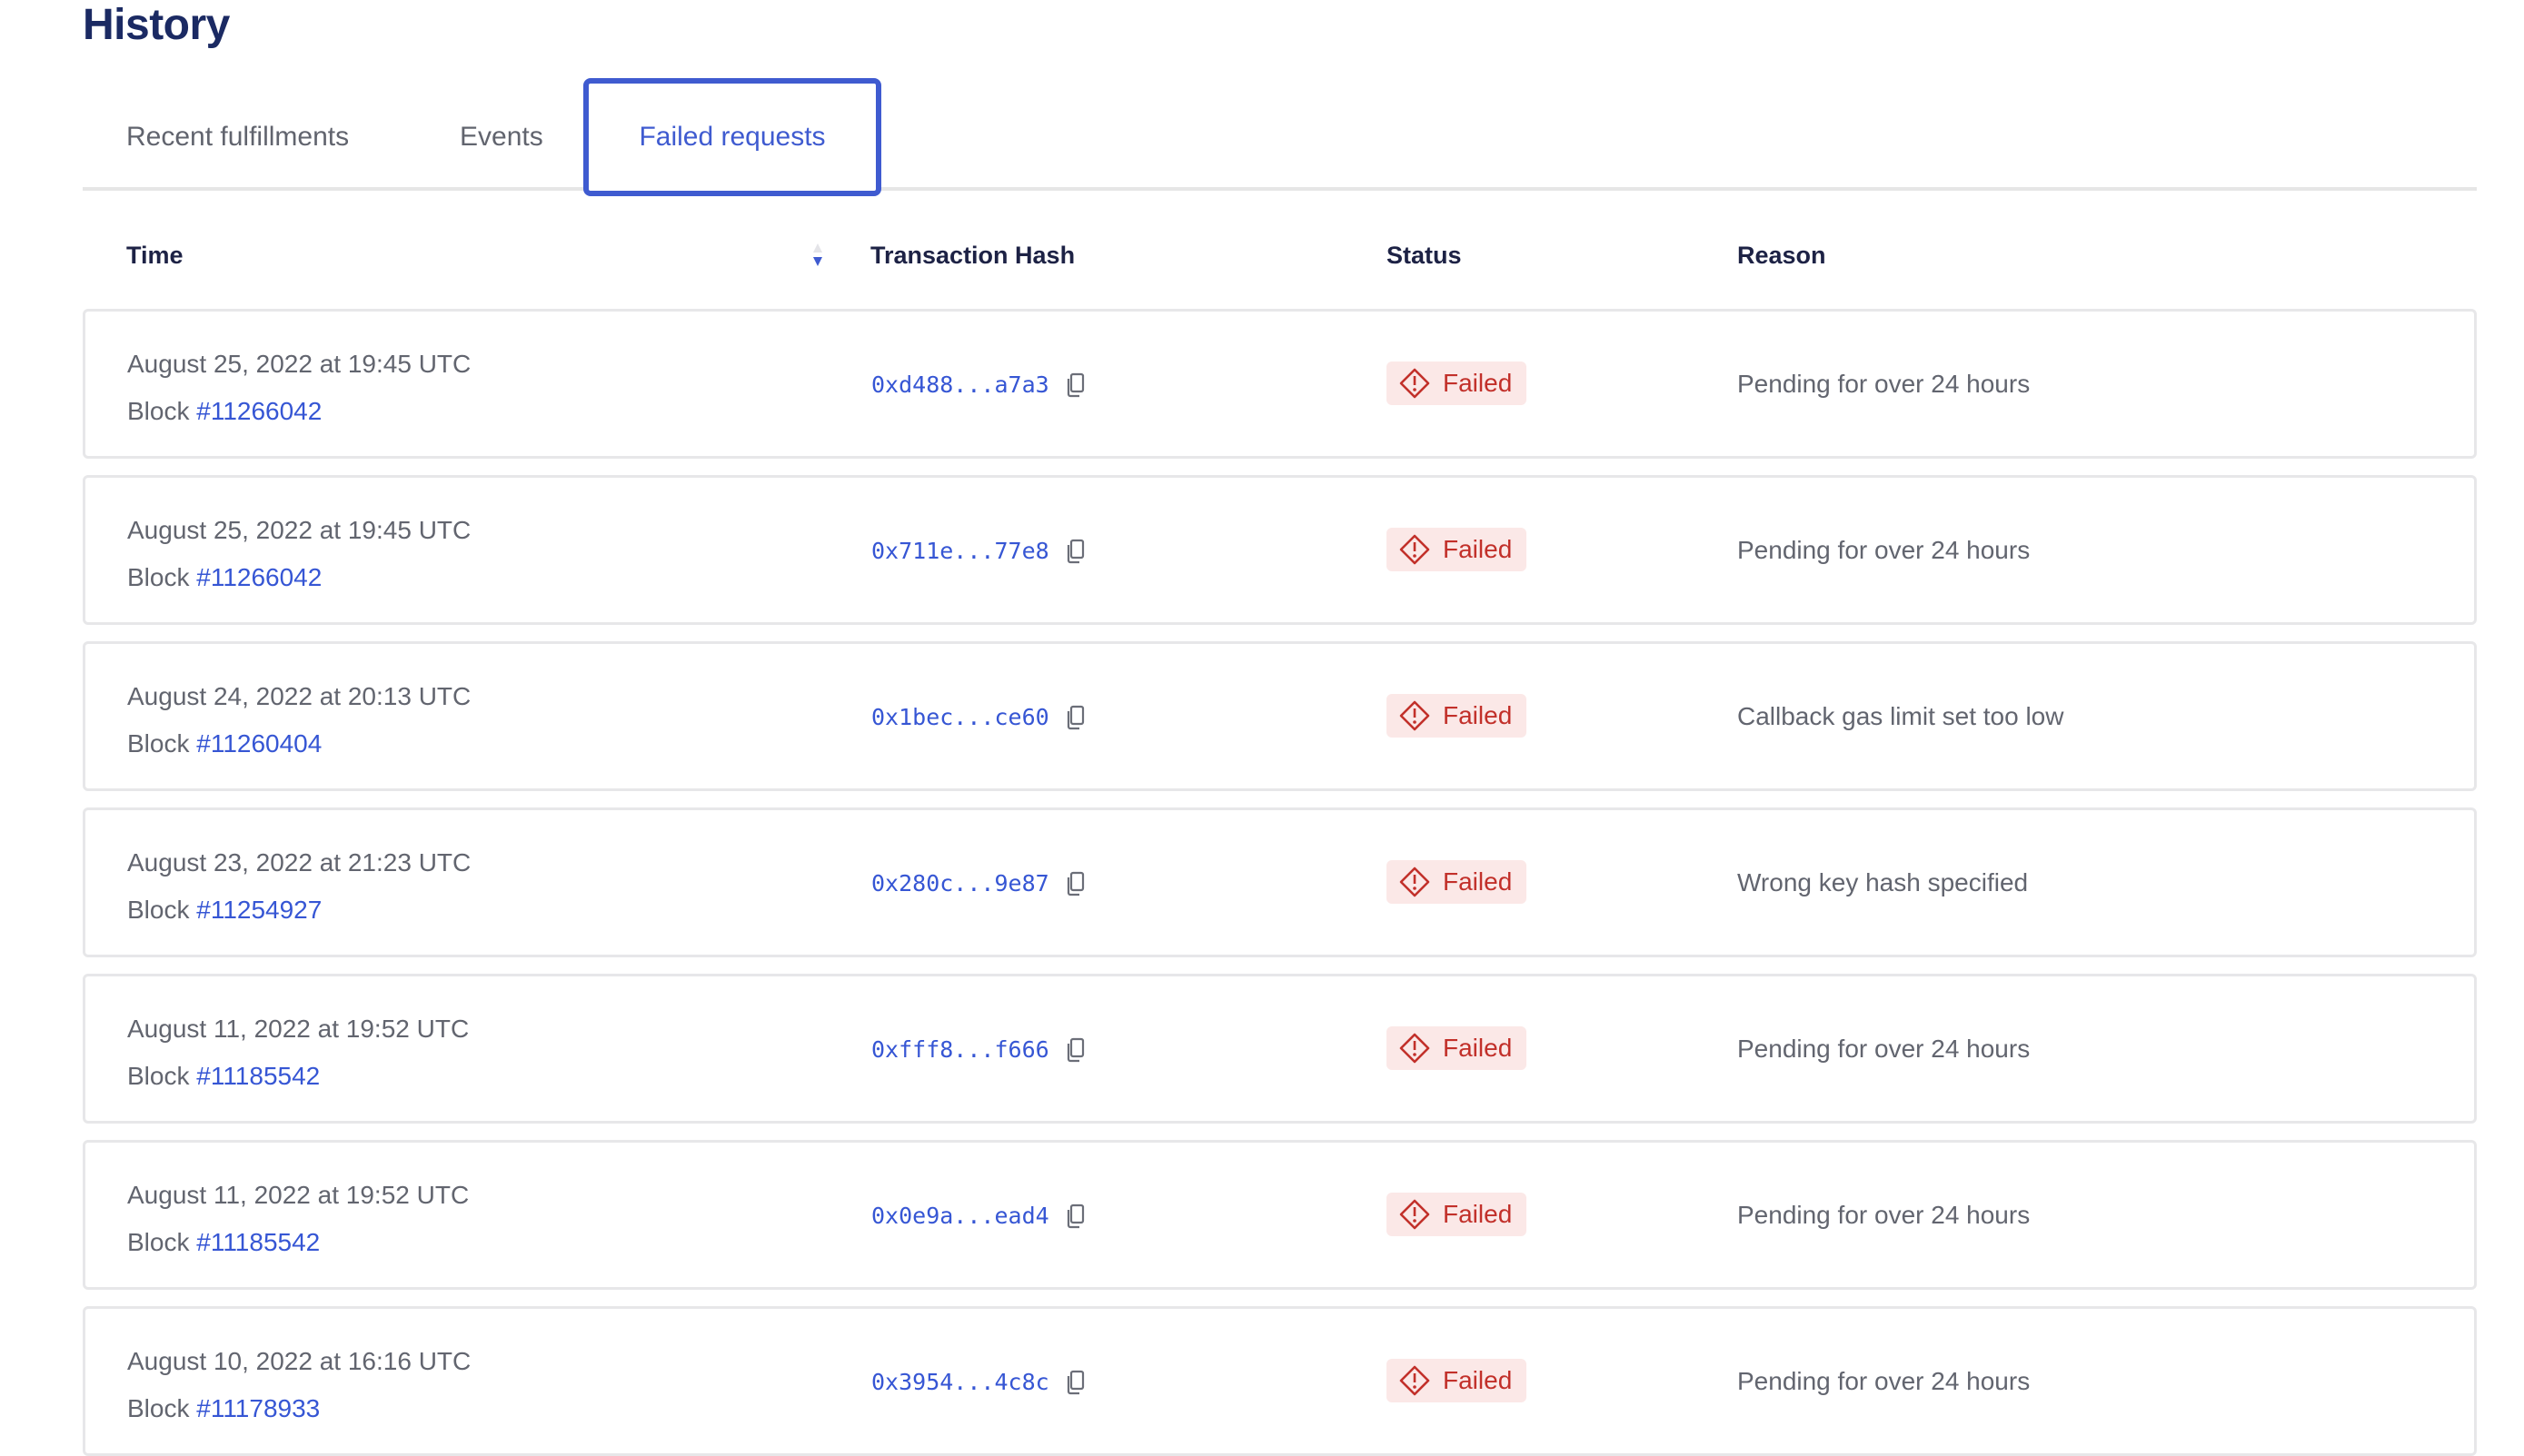 Image resolution: width=2524 pixels, height=1456 pixels. What do you see at coordinates (1901, 716) in the screenshot?
I see `failure-reason: Callback gas limit set too low` at bounding box center [1901, 716].